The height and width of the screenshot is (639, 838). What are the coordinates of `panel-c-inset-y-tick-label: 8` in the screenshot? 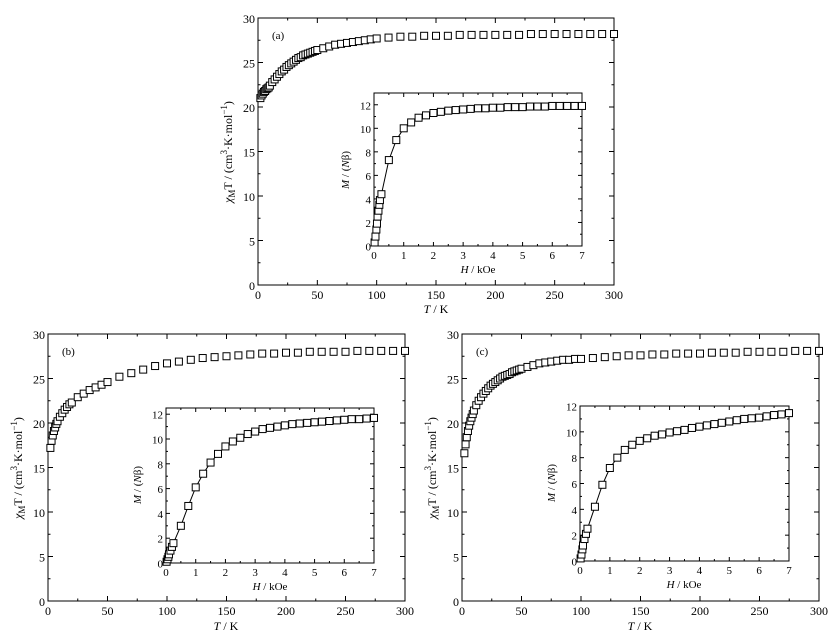 It's located at (575, 459).